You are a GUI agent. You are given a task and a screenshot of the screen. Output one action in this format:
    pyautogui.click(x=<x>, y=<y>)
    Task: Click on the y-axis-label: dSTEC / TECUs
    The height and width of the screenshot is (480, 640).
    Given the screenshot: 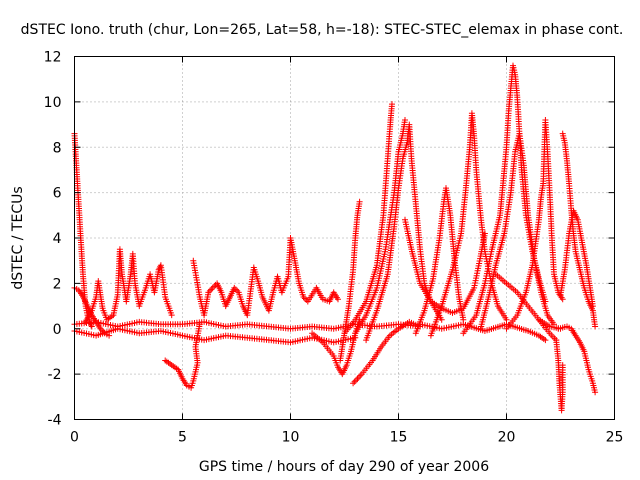 What is the action you would take?
    pyautogui.click(x=18, y=237)
    